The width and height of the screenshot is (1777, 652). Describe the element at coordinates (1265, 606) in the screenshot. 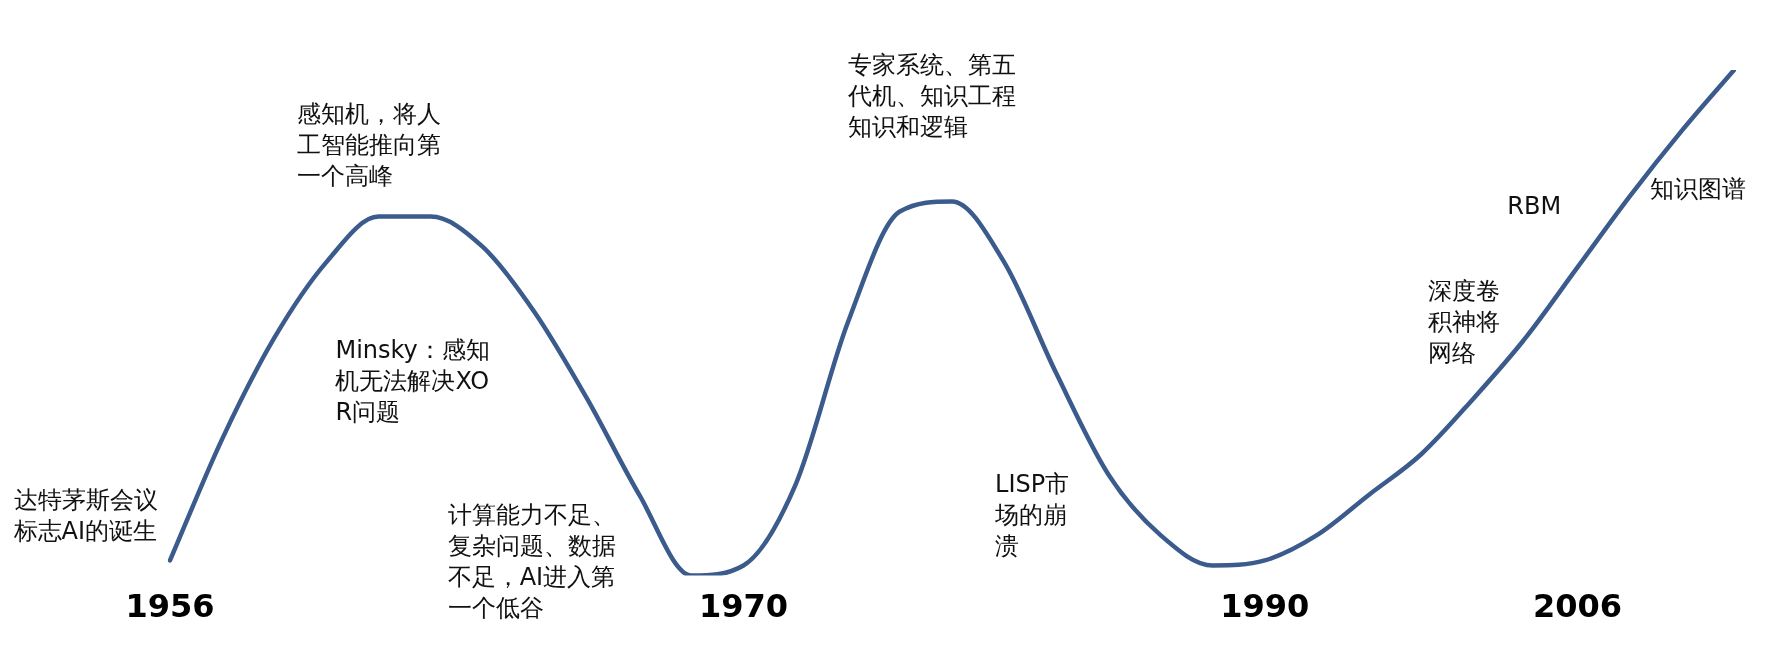

I see `x-tick-label: 1990` at that location.